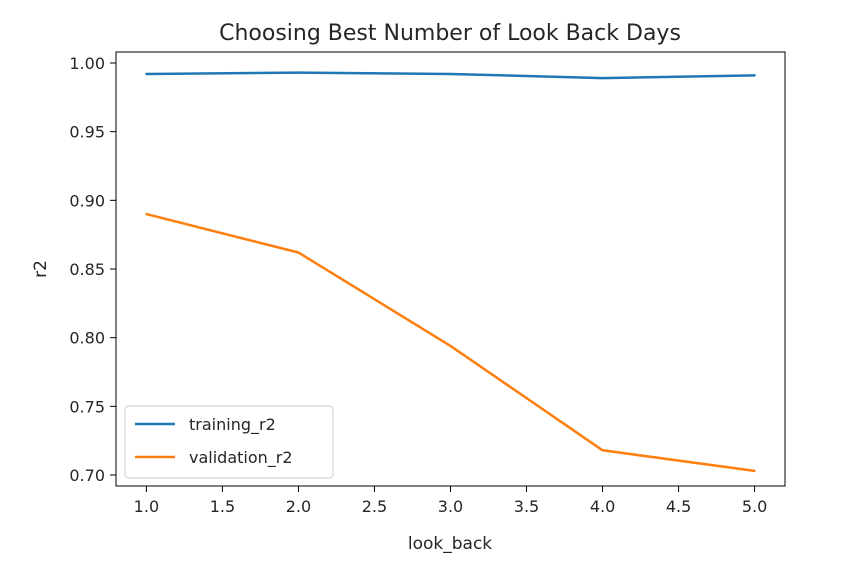  What do you see at coordinates (232, 425) in the screenshot?
I see `legend-label-training_r2: training_r2` at bounding box center [232, 425].